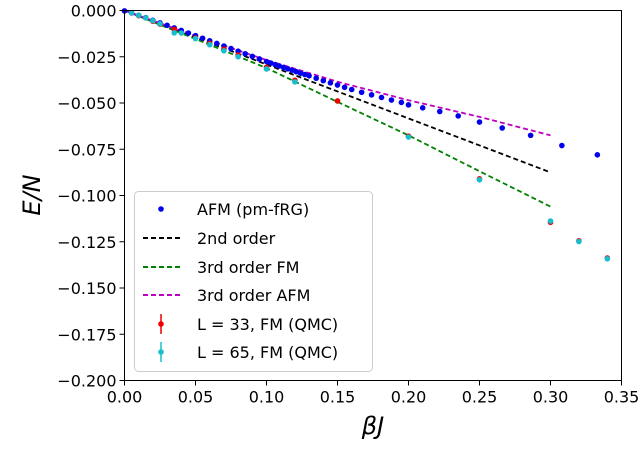  Describe the element at coordinates (236, 238) in the screenshot. I see `legend-label-2nd-order: 2nd order` at that location.